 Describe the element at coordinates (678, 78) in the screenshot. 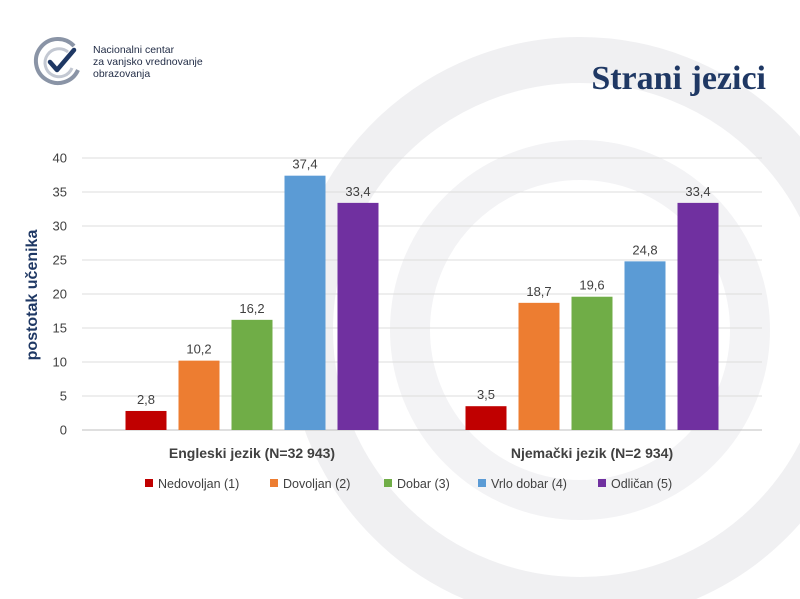

I see `page-title: Strani jezici` at that location.